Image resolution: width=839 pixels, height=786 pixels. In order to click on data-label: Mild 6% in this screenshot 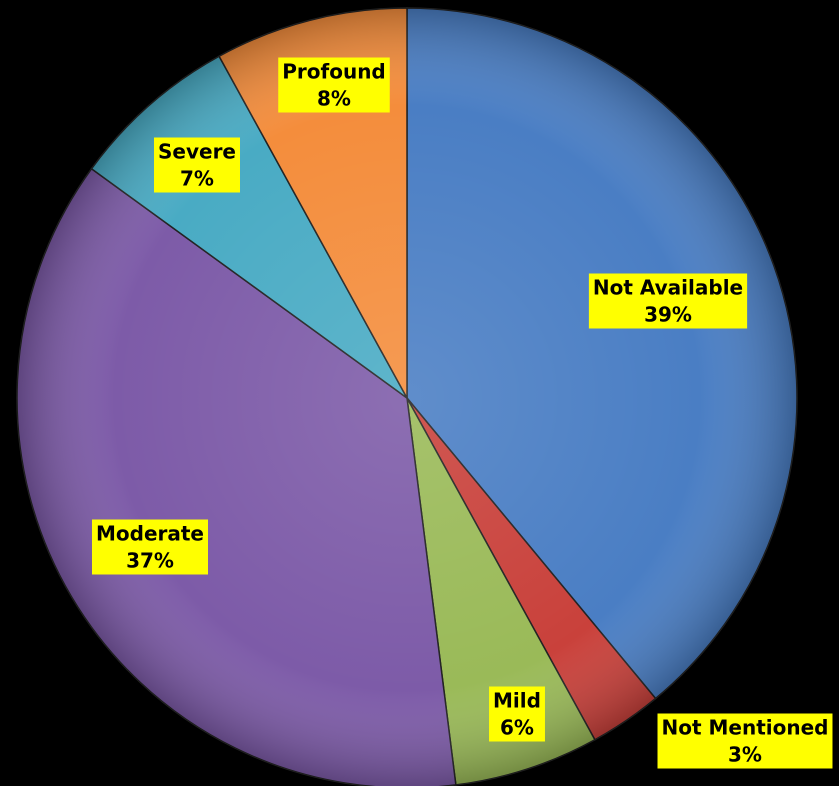, I will do `click(517, 714)`.